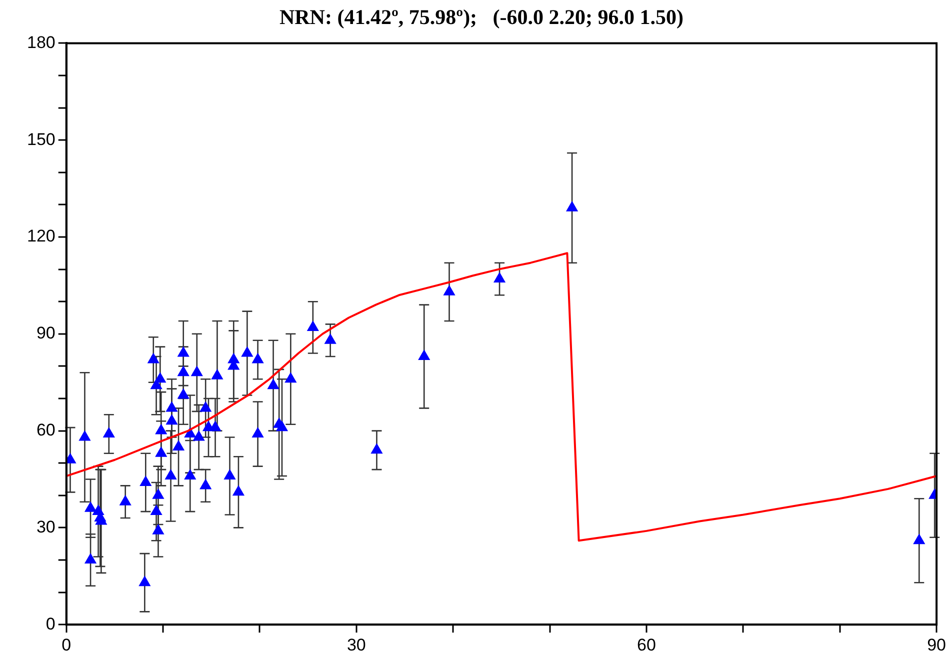 Image resolution: width=949 pixels, height=667 pixels. I want to click on y-tick-label: 30, so click(46, 526).